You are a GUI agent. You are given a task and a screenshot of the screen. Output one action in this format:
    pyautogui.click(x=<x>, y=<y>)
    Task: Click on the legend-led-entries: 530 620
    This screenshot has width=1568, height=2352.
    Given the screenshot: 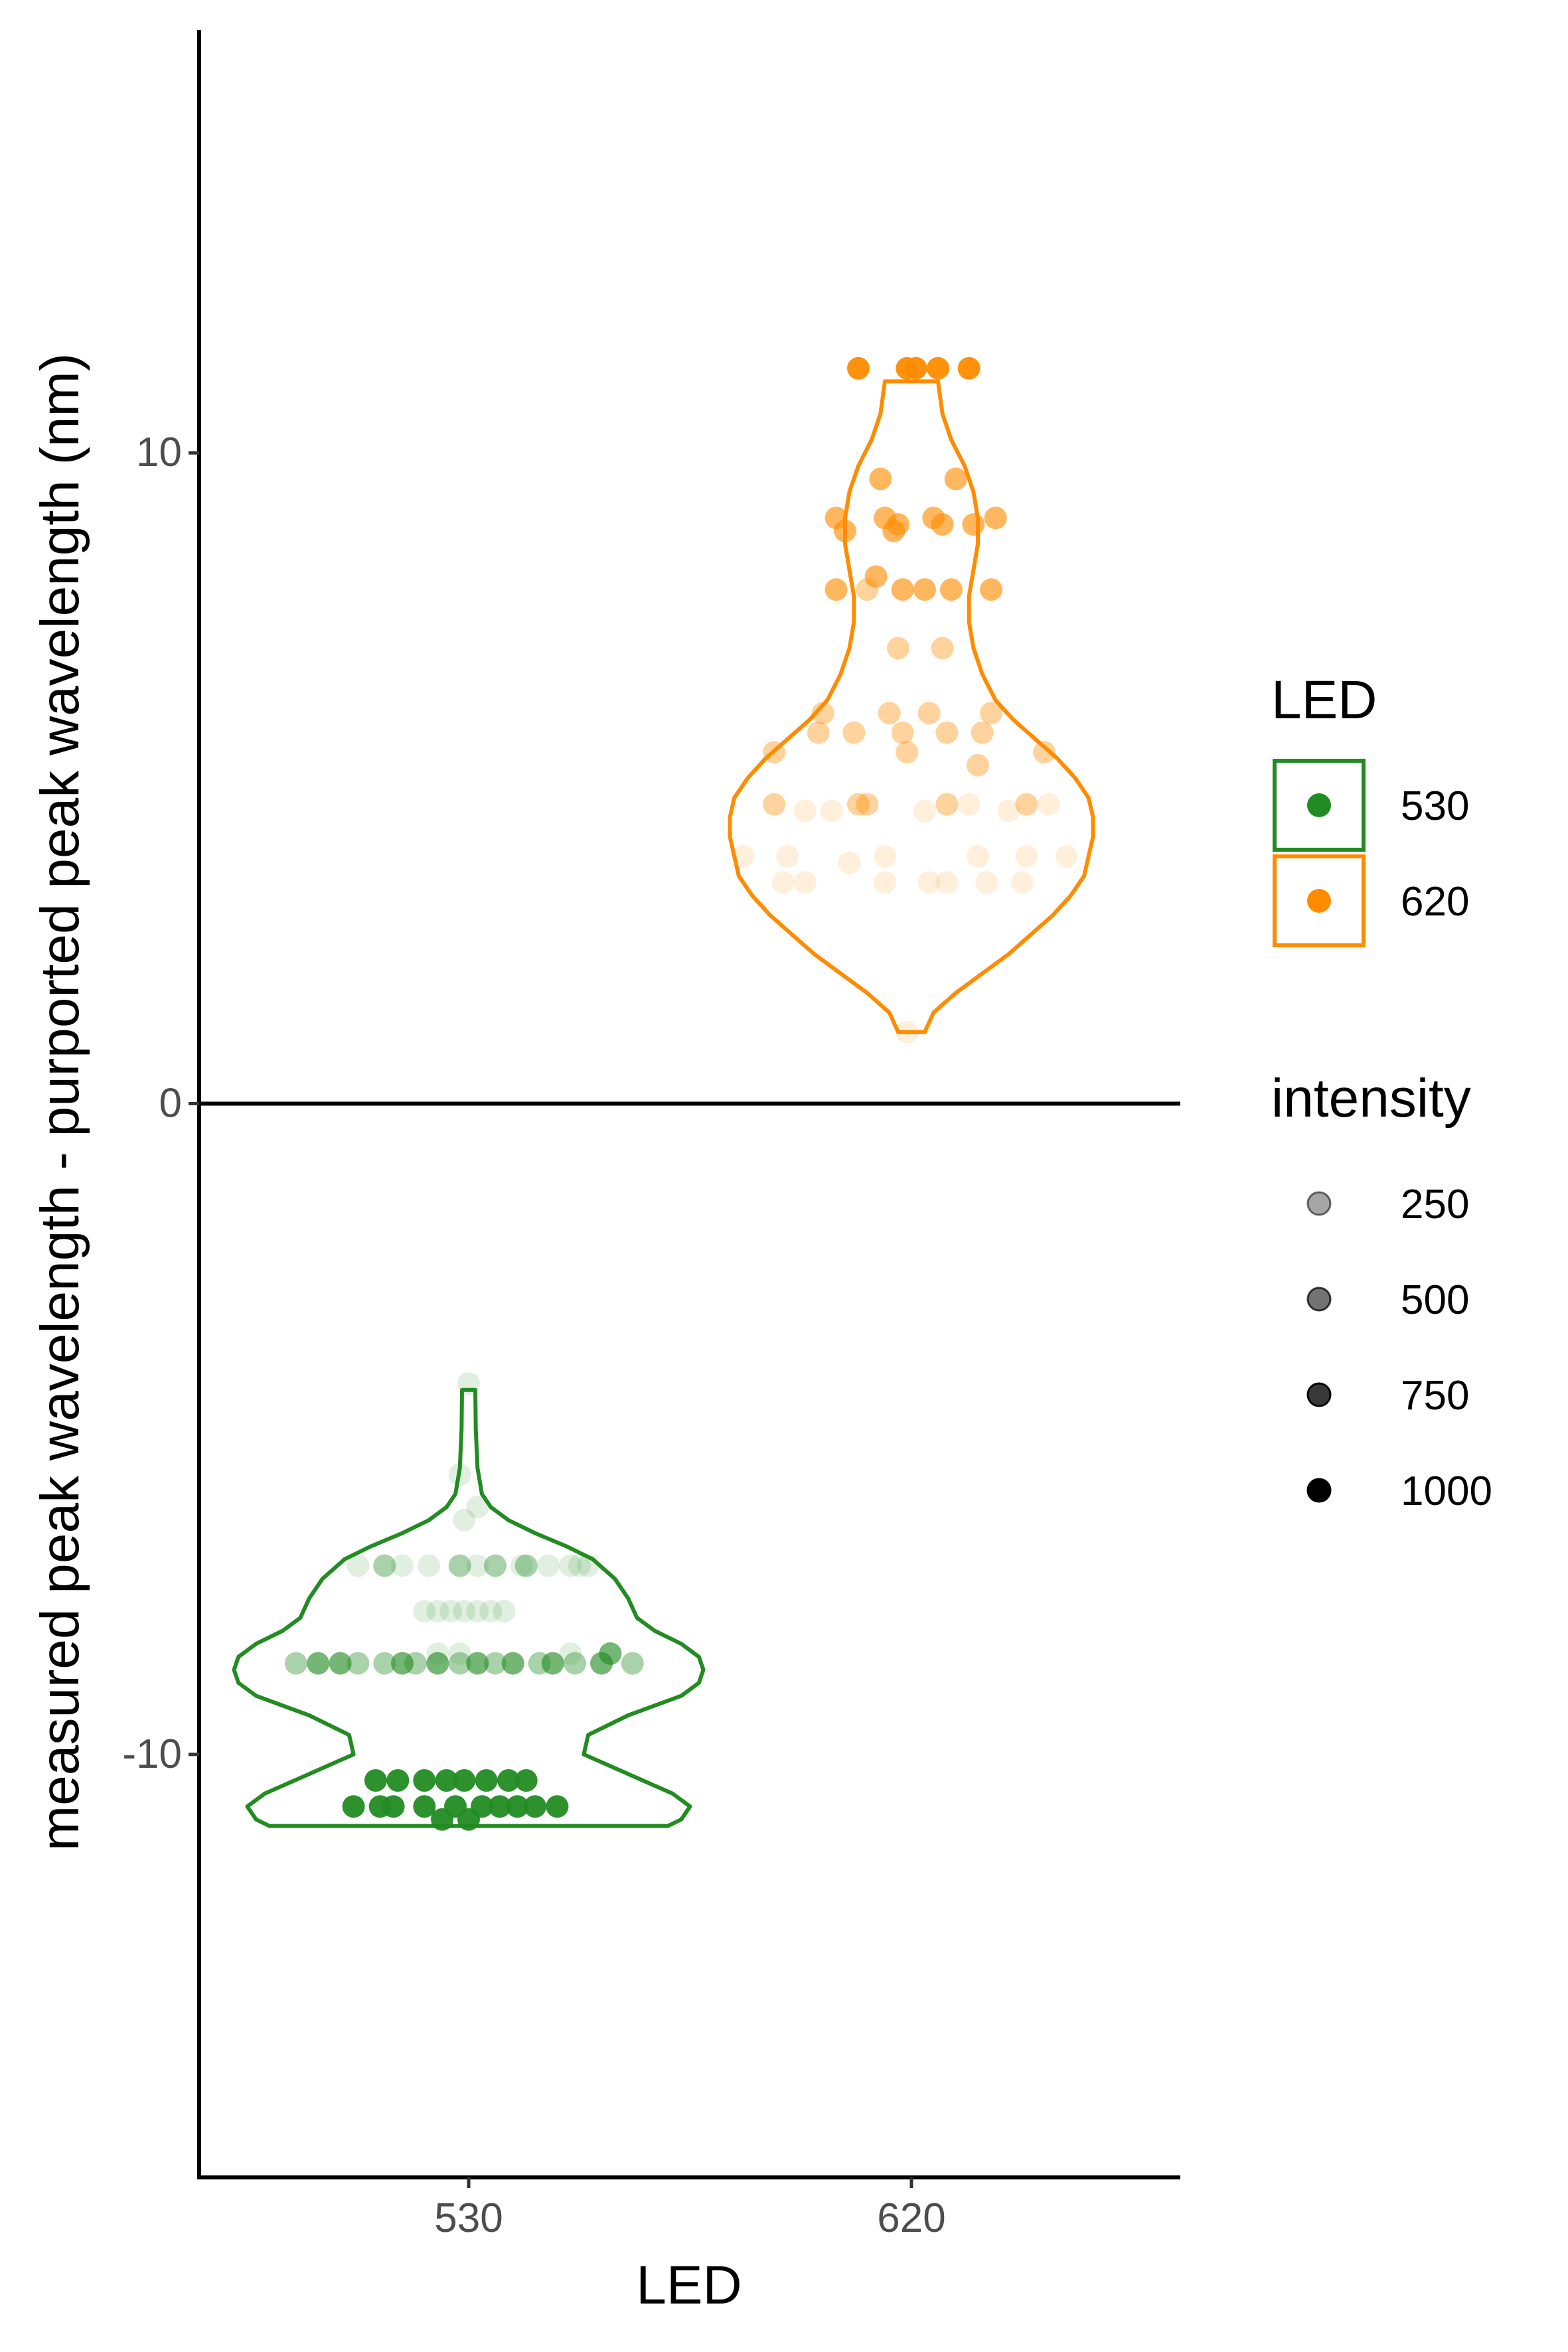 What is the action you would take?
    pyautogui.click(x=1371, y=853)
    